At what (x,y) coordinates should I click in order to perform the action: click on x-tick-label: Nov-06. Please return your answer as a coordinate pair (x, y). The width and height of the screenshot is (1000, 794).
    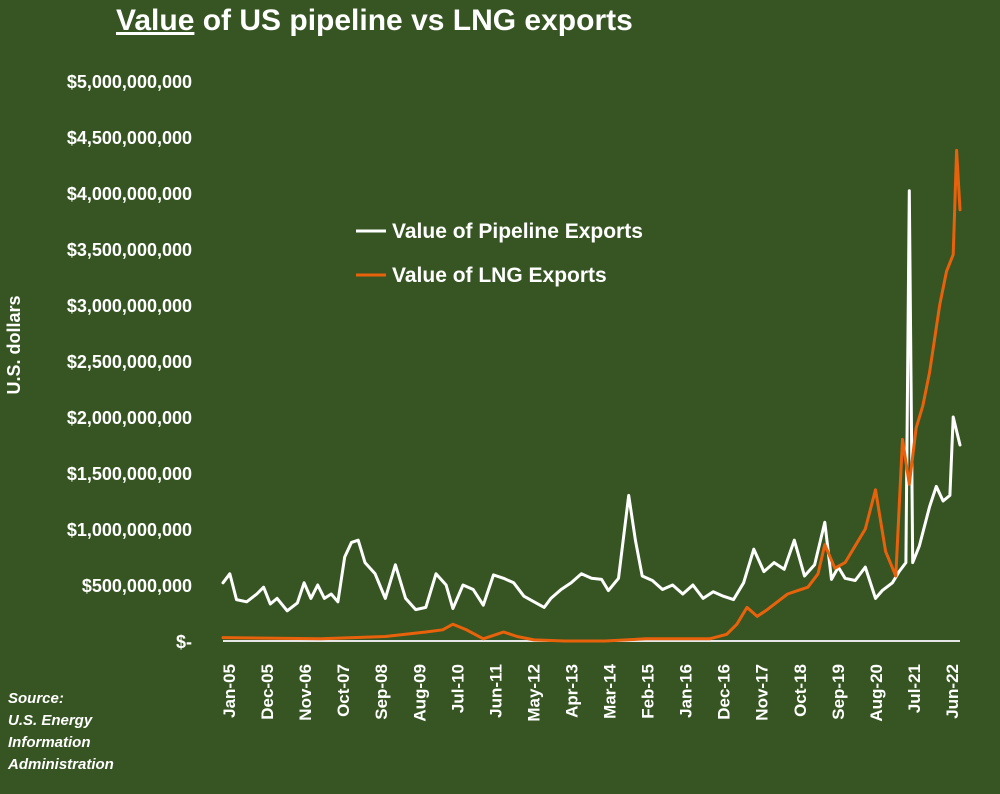
    Looking at the image, I should click on (305, 692).